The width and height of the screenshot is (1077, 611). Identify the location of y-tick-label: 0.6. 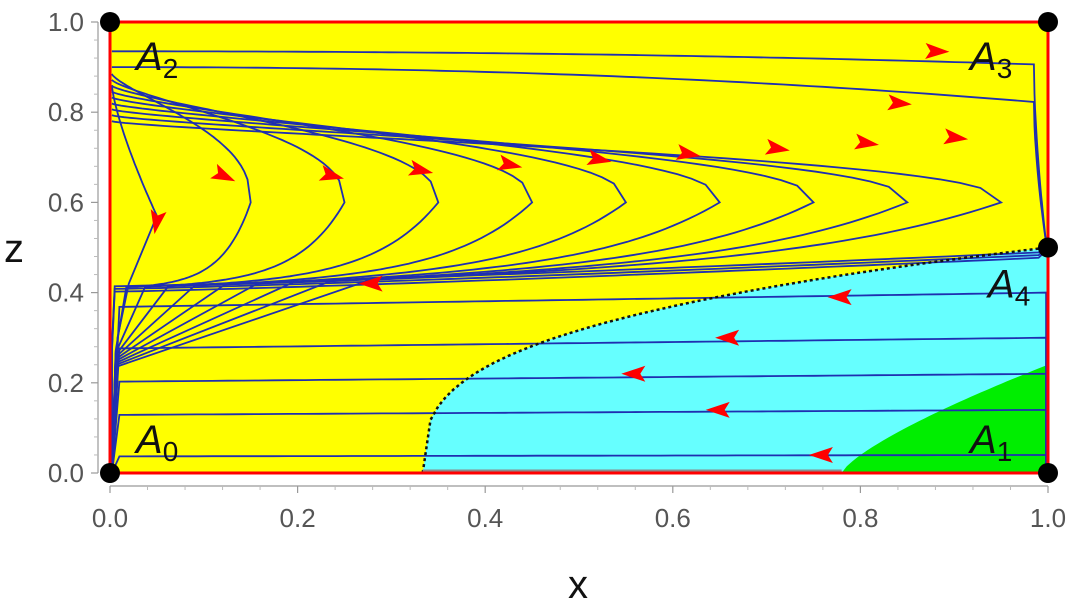
(66, 202).